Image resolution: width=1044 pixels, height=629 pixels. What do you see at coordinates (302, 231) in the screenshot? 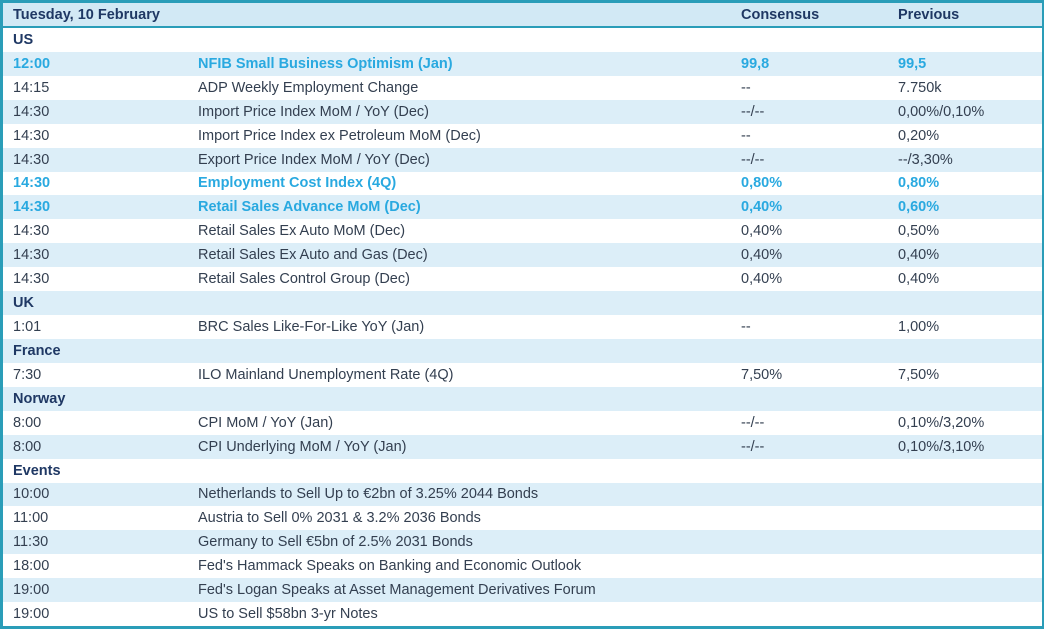
I see `event-cell: Retail Sales Ex Auto MoM (Dec)` at bounding box center [302, 231].